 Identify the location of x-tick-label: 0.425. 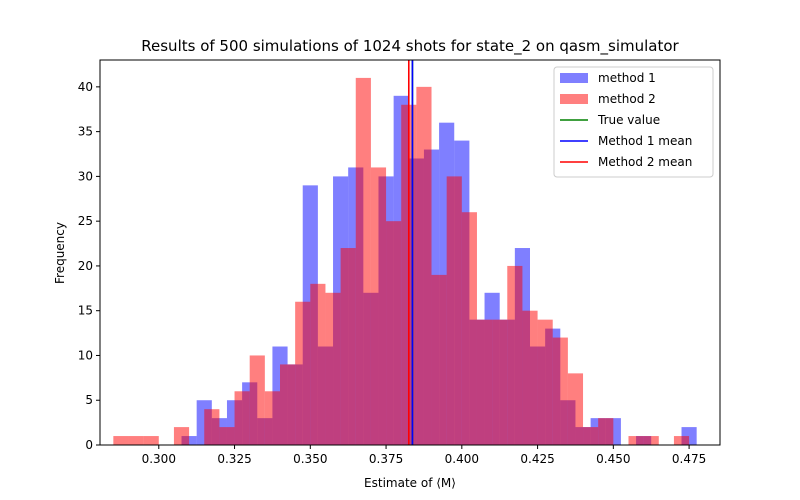
(537, 459).